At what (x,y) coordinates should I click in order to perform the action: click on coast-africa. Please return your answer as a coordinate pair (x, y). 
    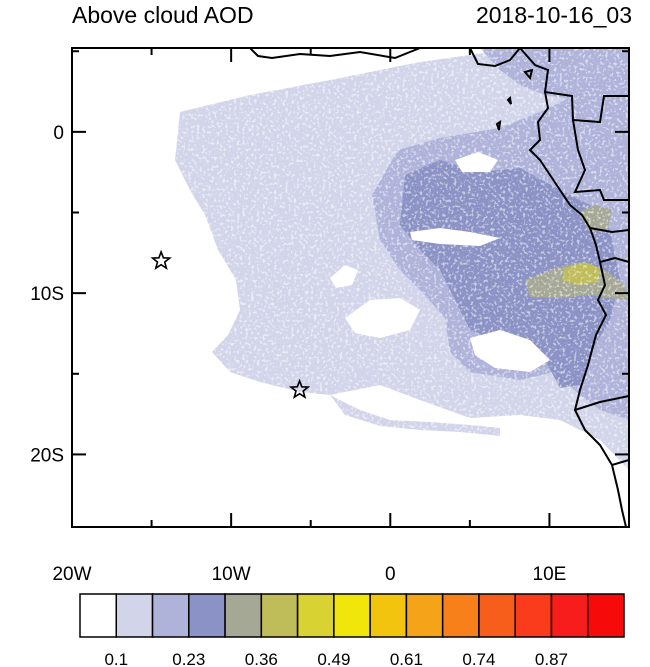
    Looking at the image, I should click on (573, 287).